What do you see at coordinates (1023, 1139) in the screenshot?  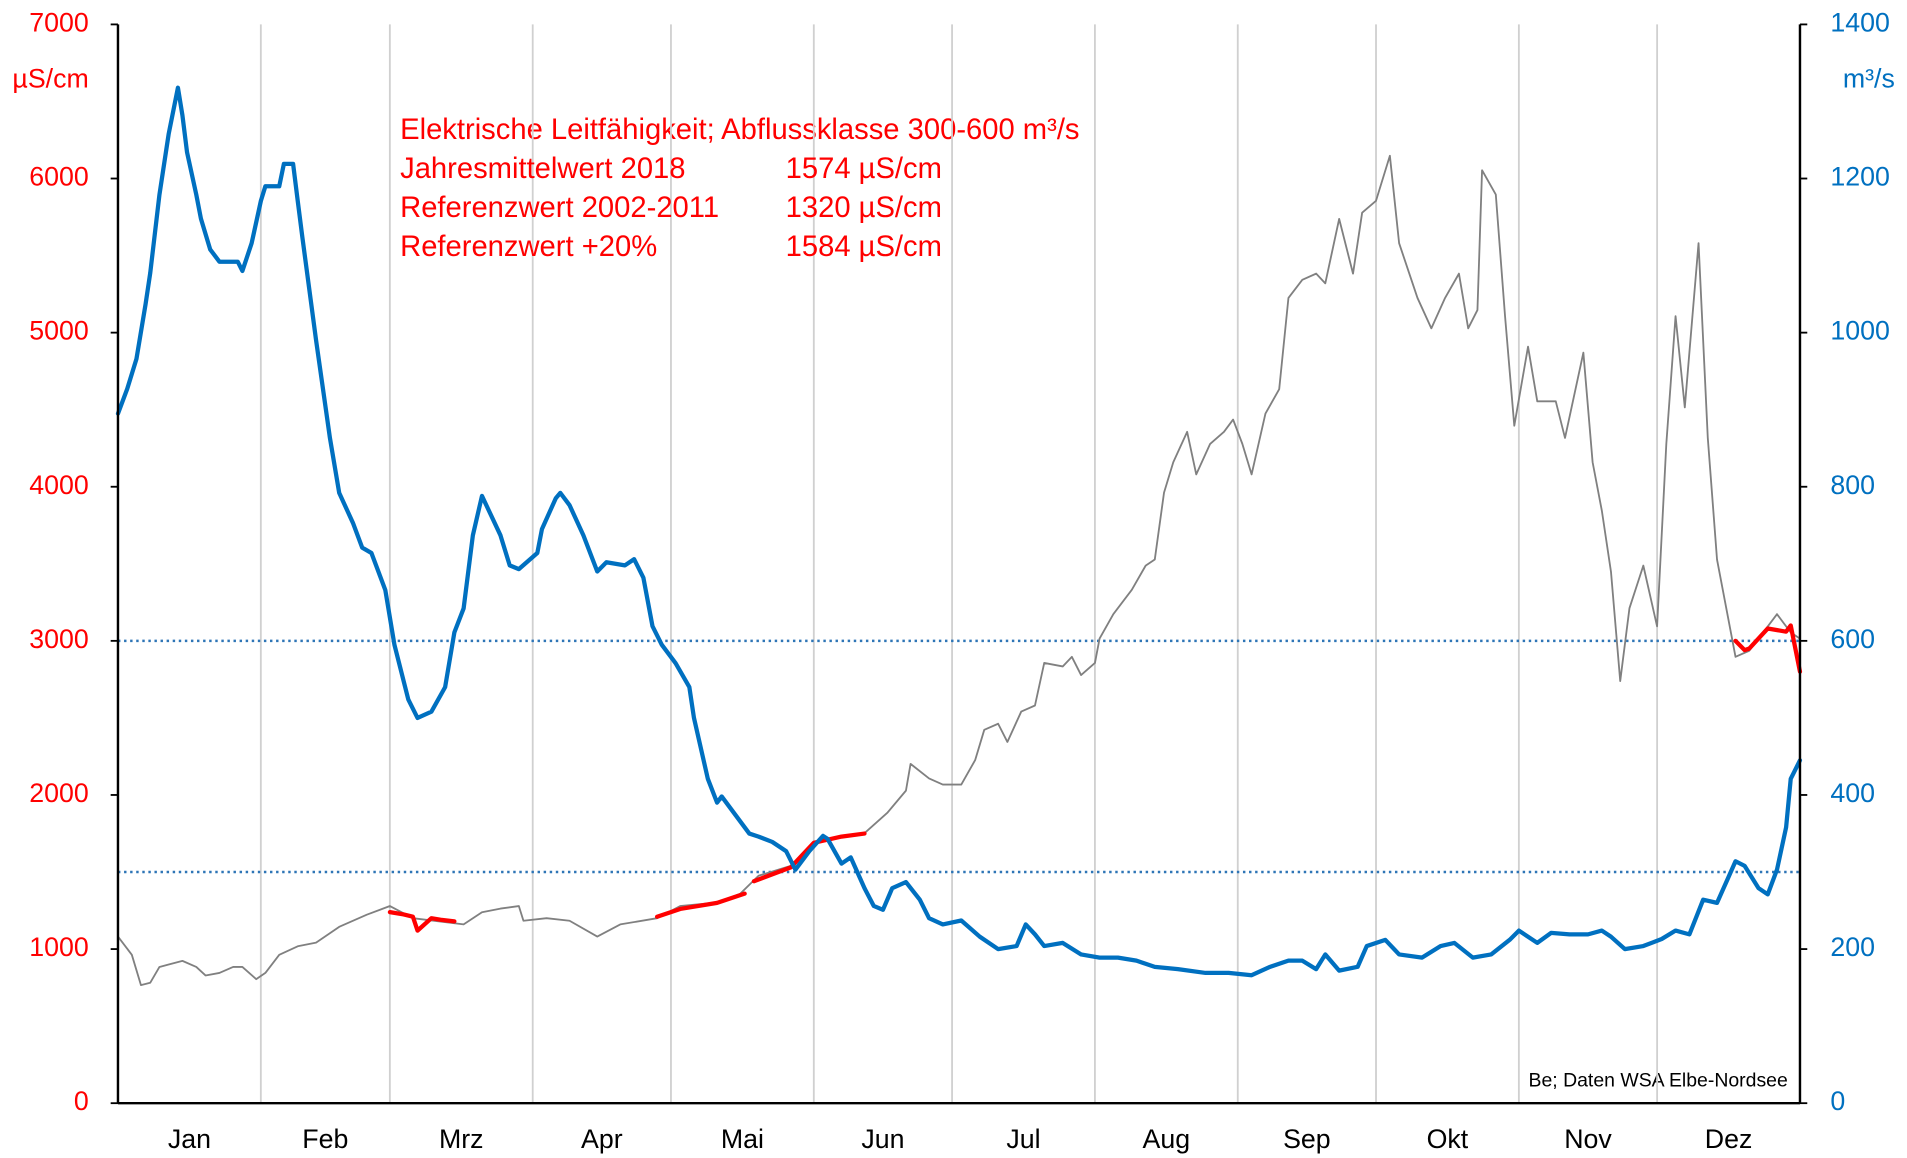 I see `x-tick-label: Jul` at bounding box center [1023, 1139].